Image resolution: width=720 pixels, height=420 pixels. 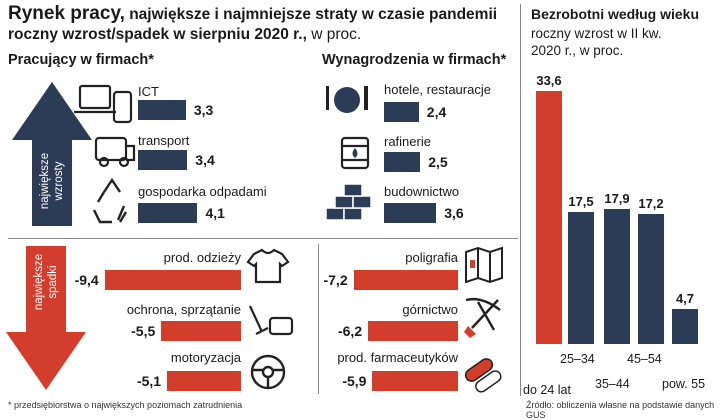 What do you see at coordinates (103, 104) in the screenshot?
I see `laptop-phone-icon` at bounding box center [103, 104].